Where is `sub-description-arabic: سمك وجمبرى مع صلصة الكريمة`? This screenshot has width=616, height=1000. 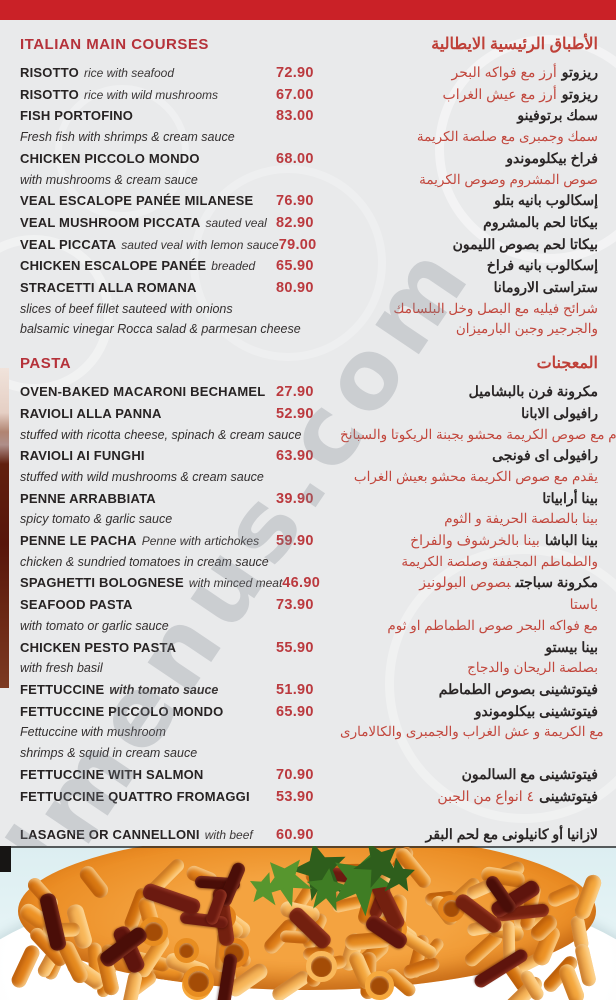 sub-description-arabic: سمك وجمبرى مع صلصة الكريمة is located at coordinates (507, 137).